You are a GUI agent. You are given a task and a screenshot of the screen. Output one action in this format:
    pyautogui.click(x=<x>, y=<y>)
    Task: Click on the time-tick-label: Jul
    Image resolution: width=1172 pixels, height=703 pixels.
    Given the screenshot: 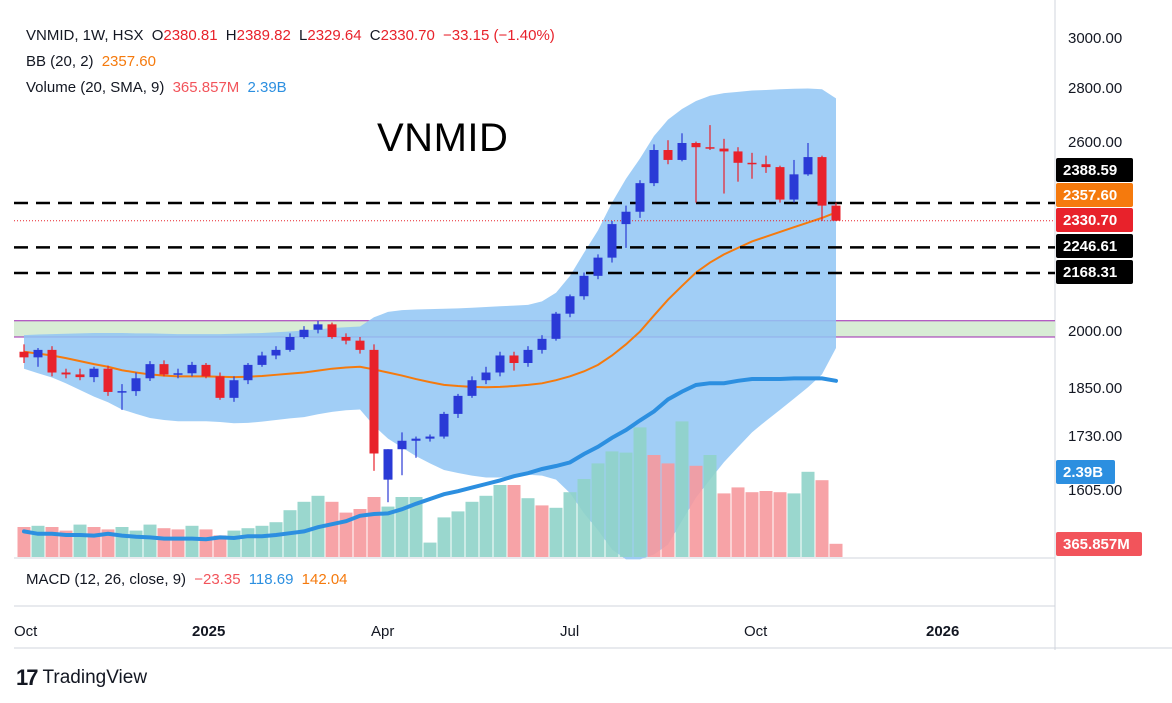 What is the action you would take?
    pyautogui.click(x=569, y=631)
    